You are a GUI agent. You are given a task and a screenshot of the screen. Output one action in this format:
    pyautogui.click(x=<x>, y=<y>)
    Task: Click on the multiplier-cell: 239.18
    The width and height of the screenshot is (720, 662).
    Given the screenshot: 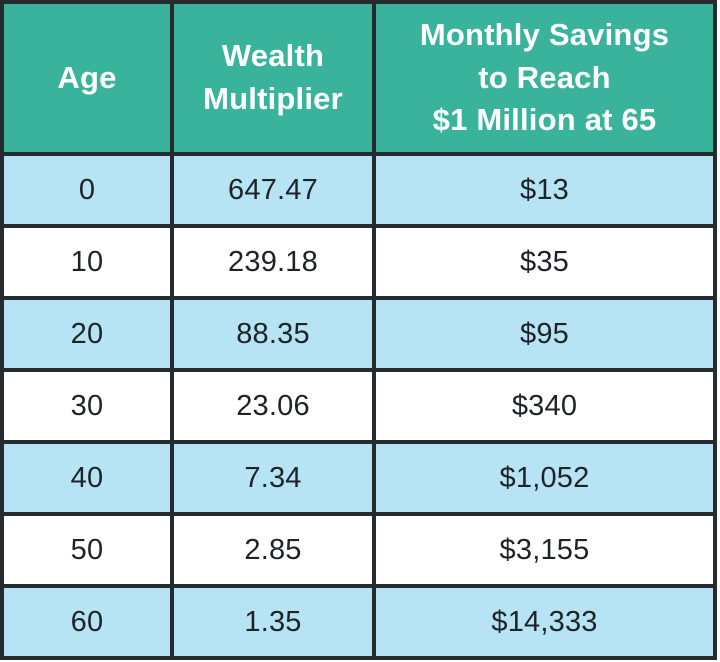 What is the action you would take?
    pyautogui.click(x=273, y=262)
    